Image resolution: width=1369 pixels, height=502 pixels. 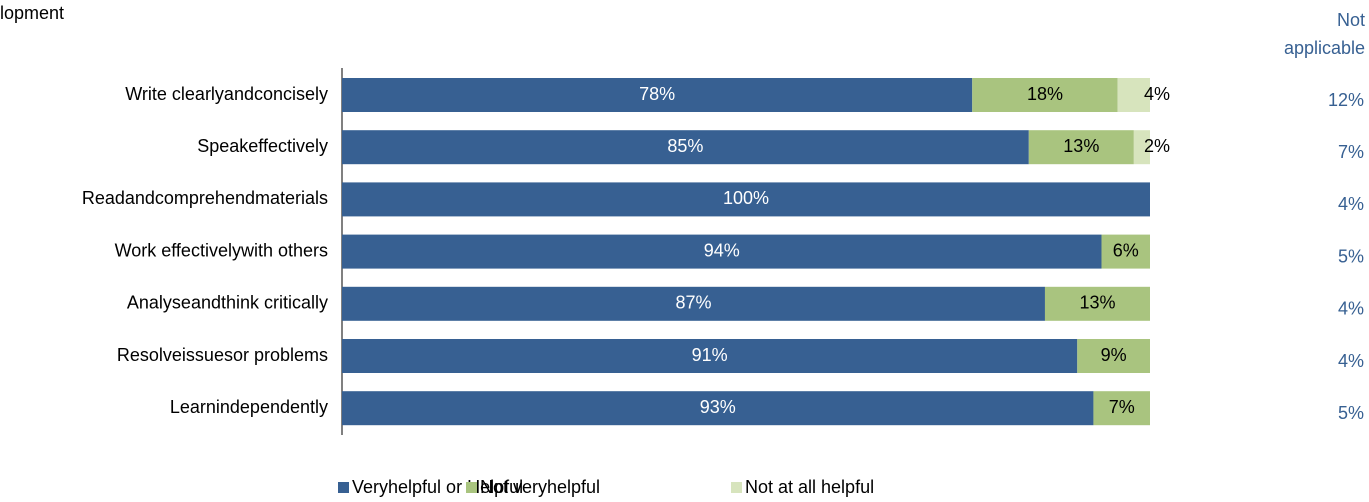 I want to click on y-tick-label: Work effectivelywith others, so click(x=221, y=250).